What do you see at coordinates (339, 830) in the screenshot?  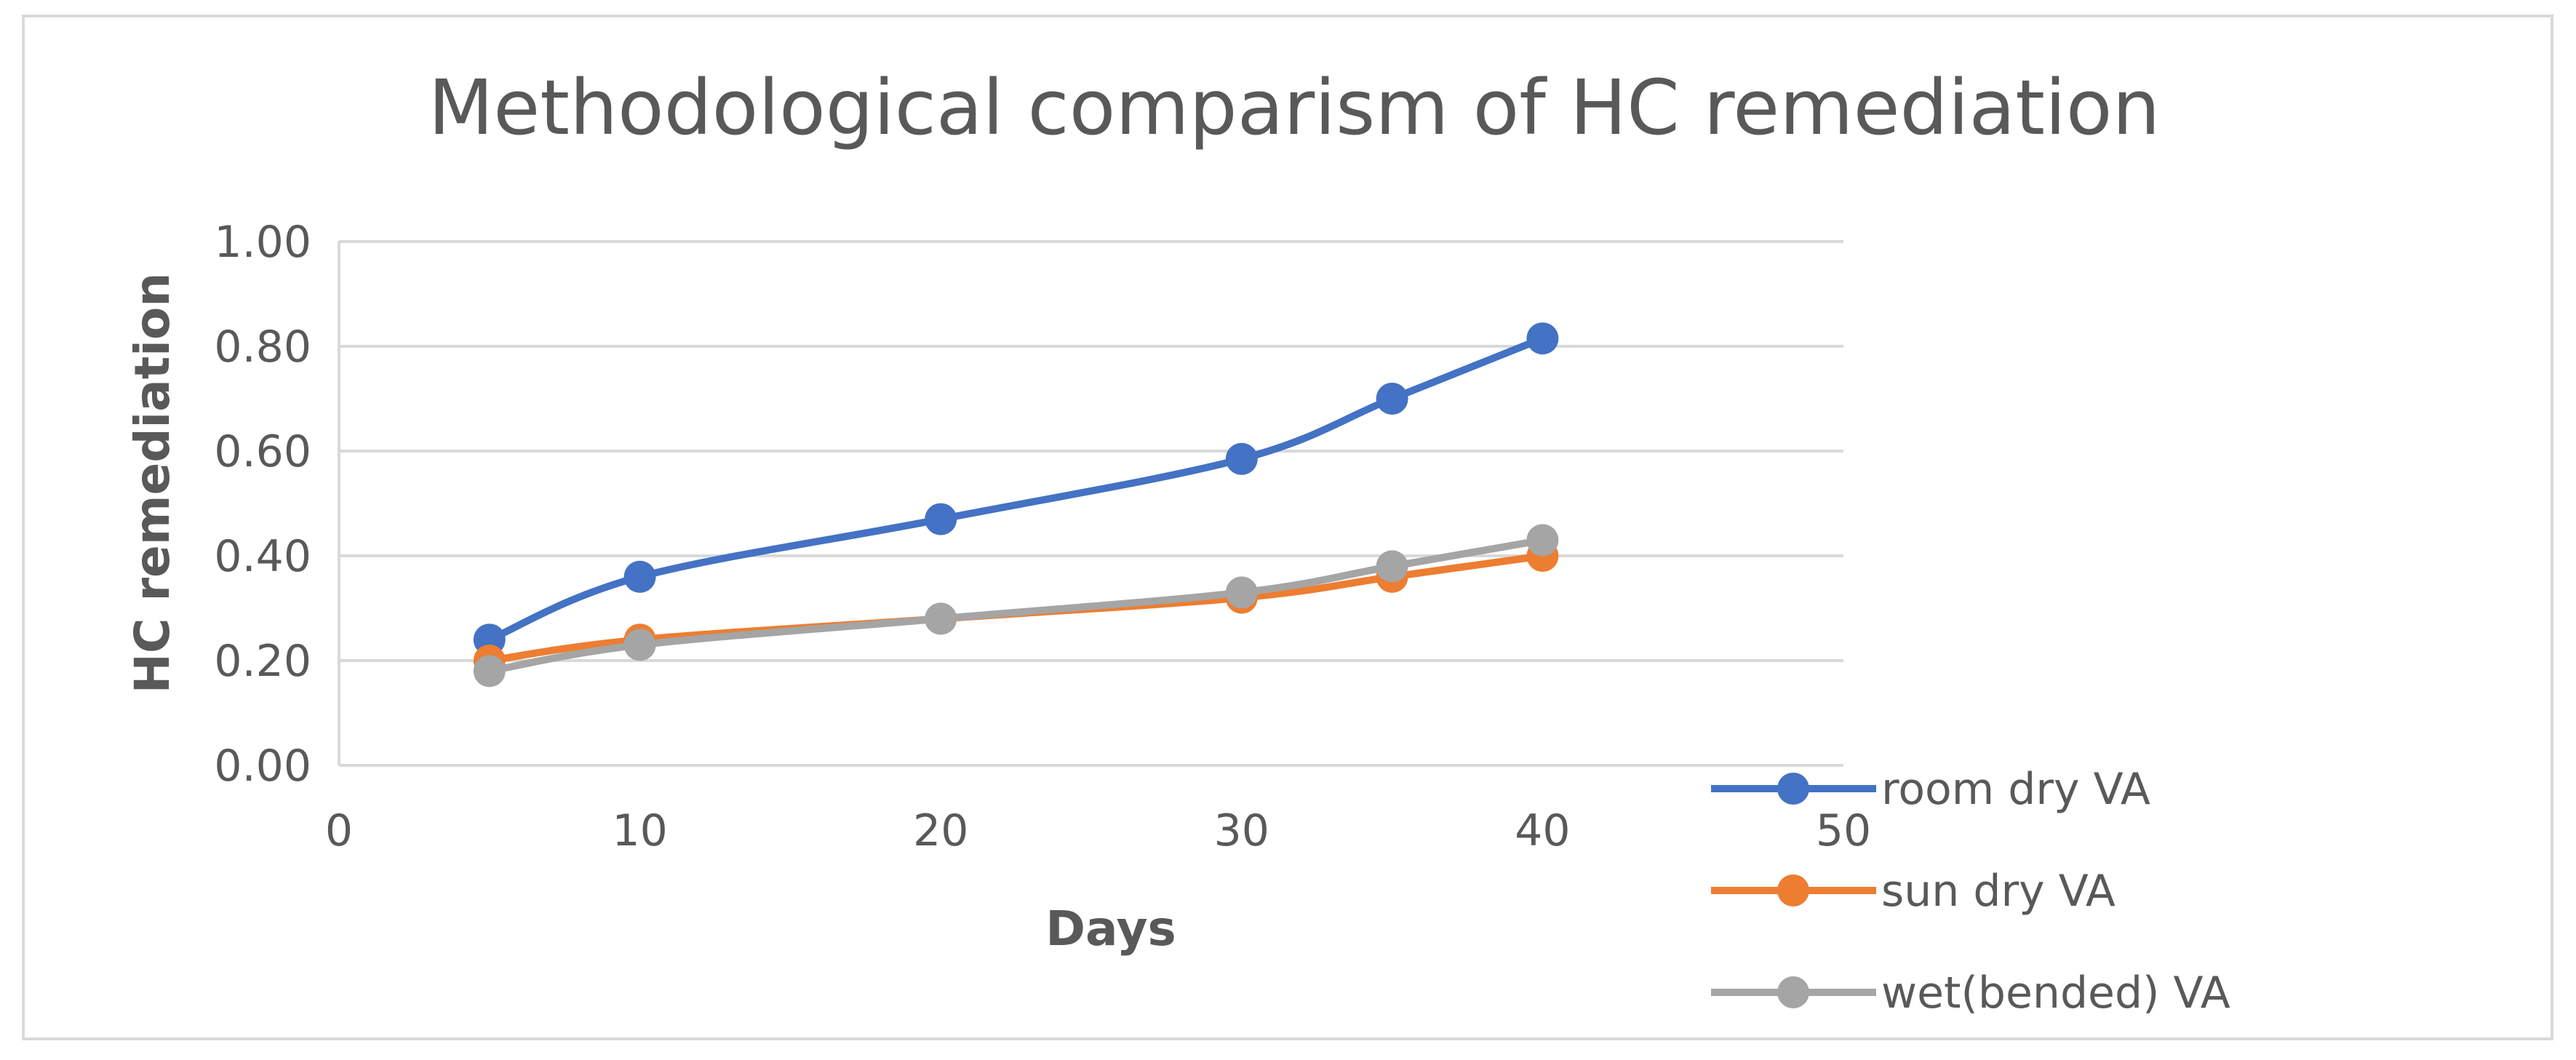 I see `x-tick-label: 0` at bounding box center [339, 830].